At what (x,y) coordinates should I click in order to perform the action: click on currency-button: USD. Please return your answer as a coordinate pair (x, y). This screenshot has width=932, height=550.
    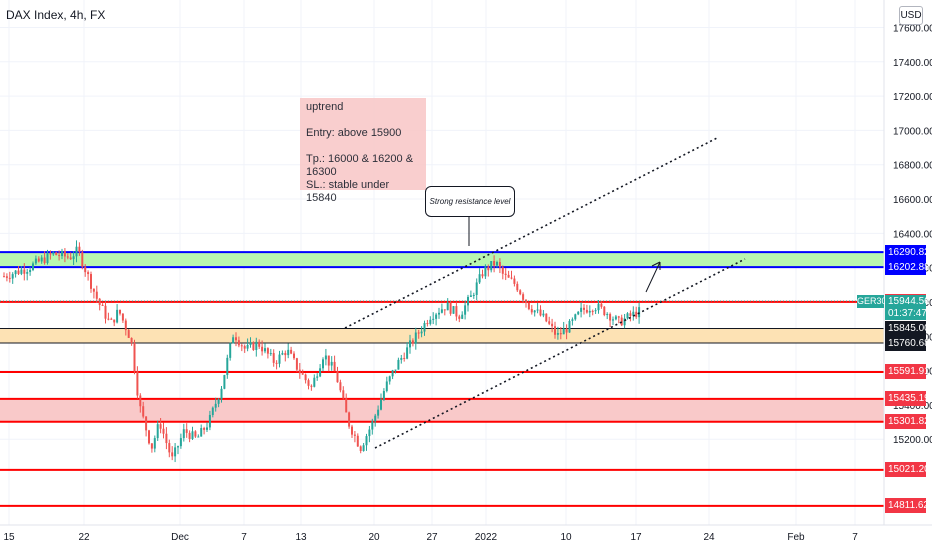
    Looking at the image, I should click on (911, 15).